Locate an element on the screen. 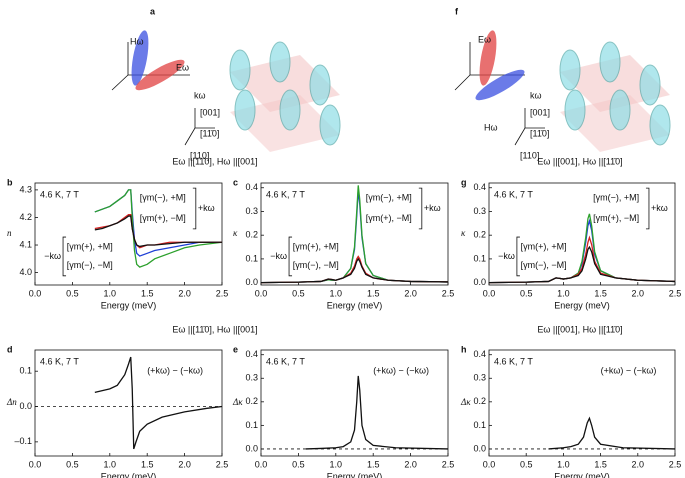  panel-letter: a is located at coordinates (153, 11).